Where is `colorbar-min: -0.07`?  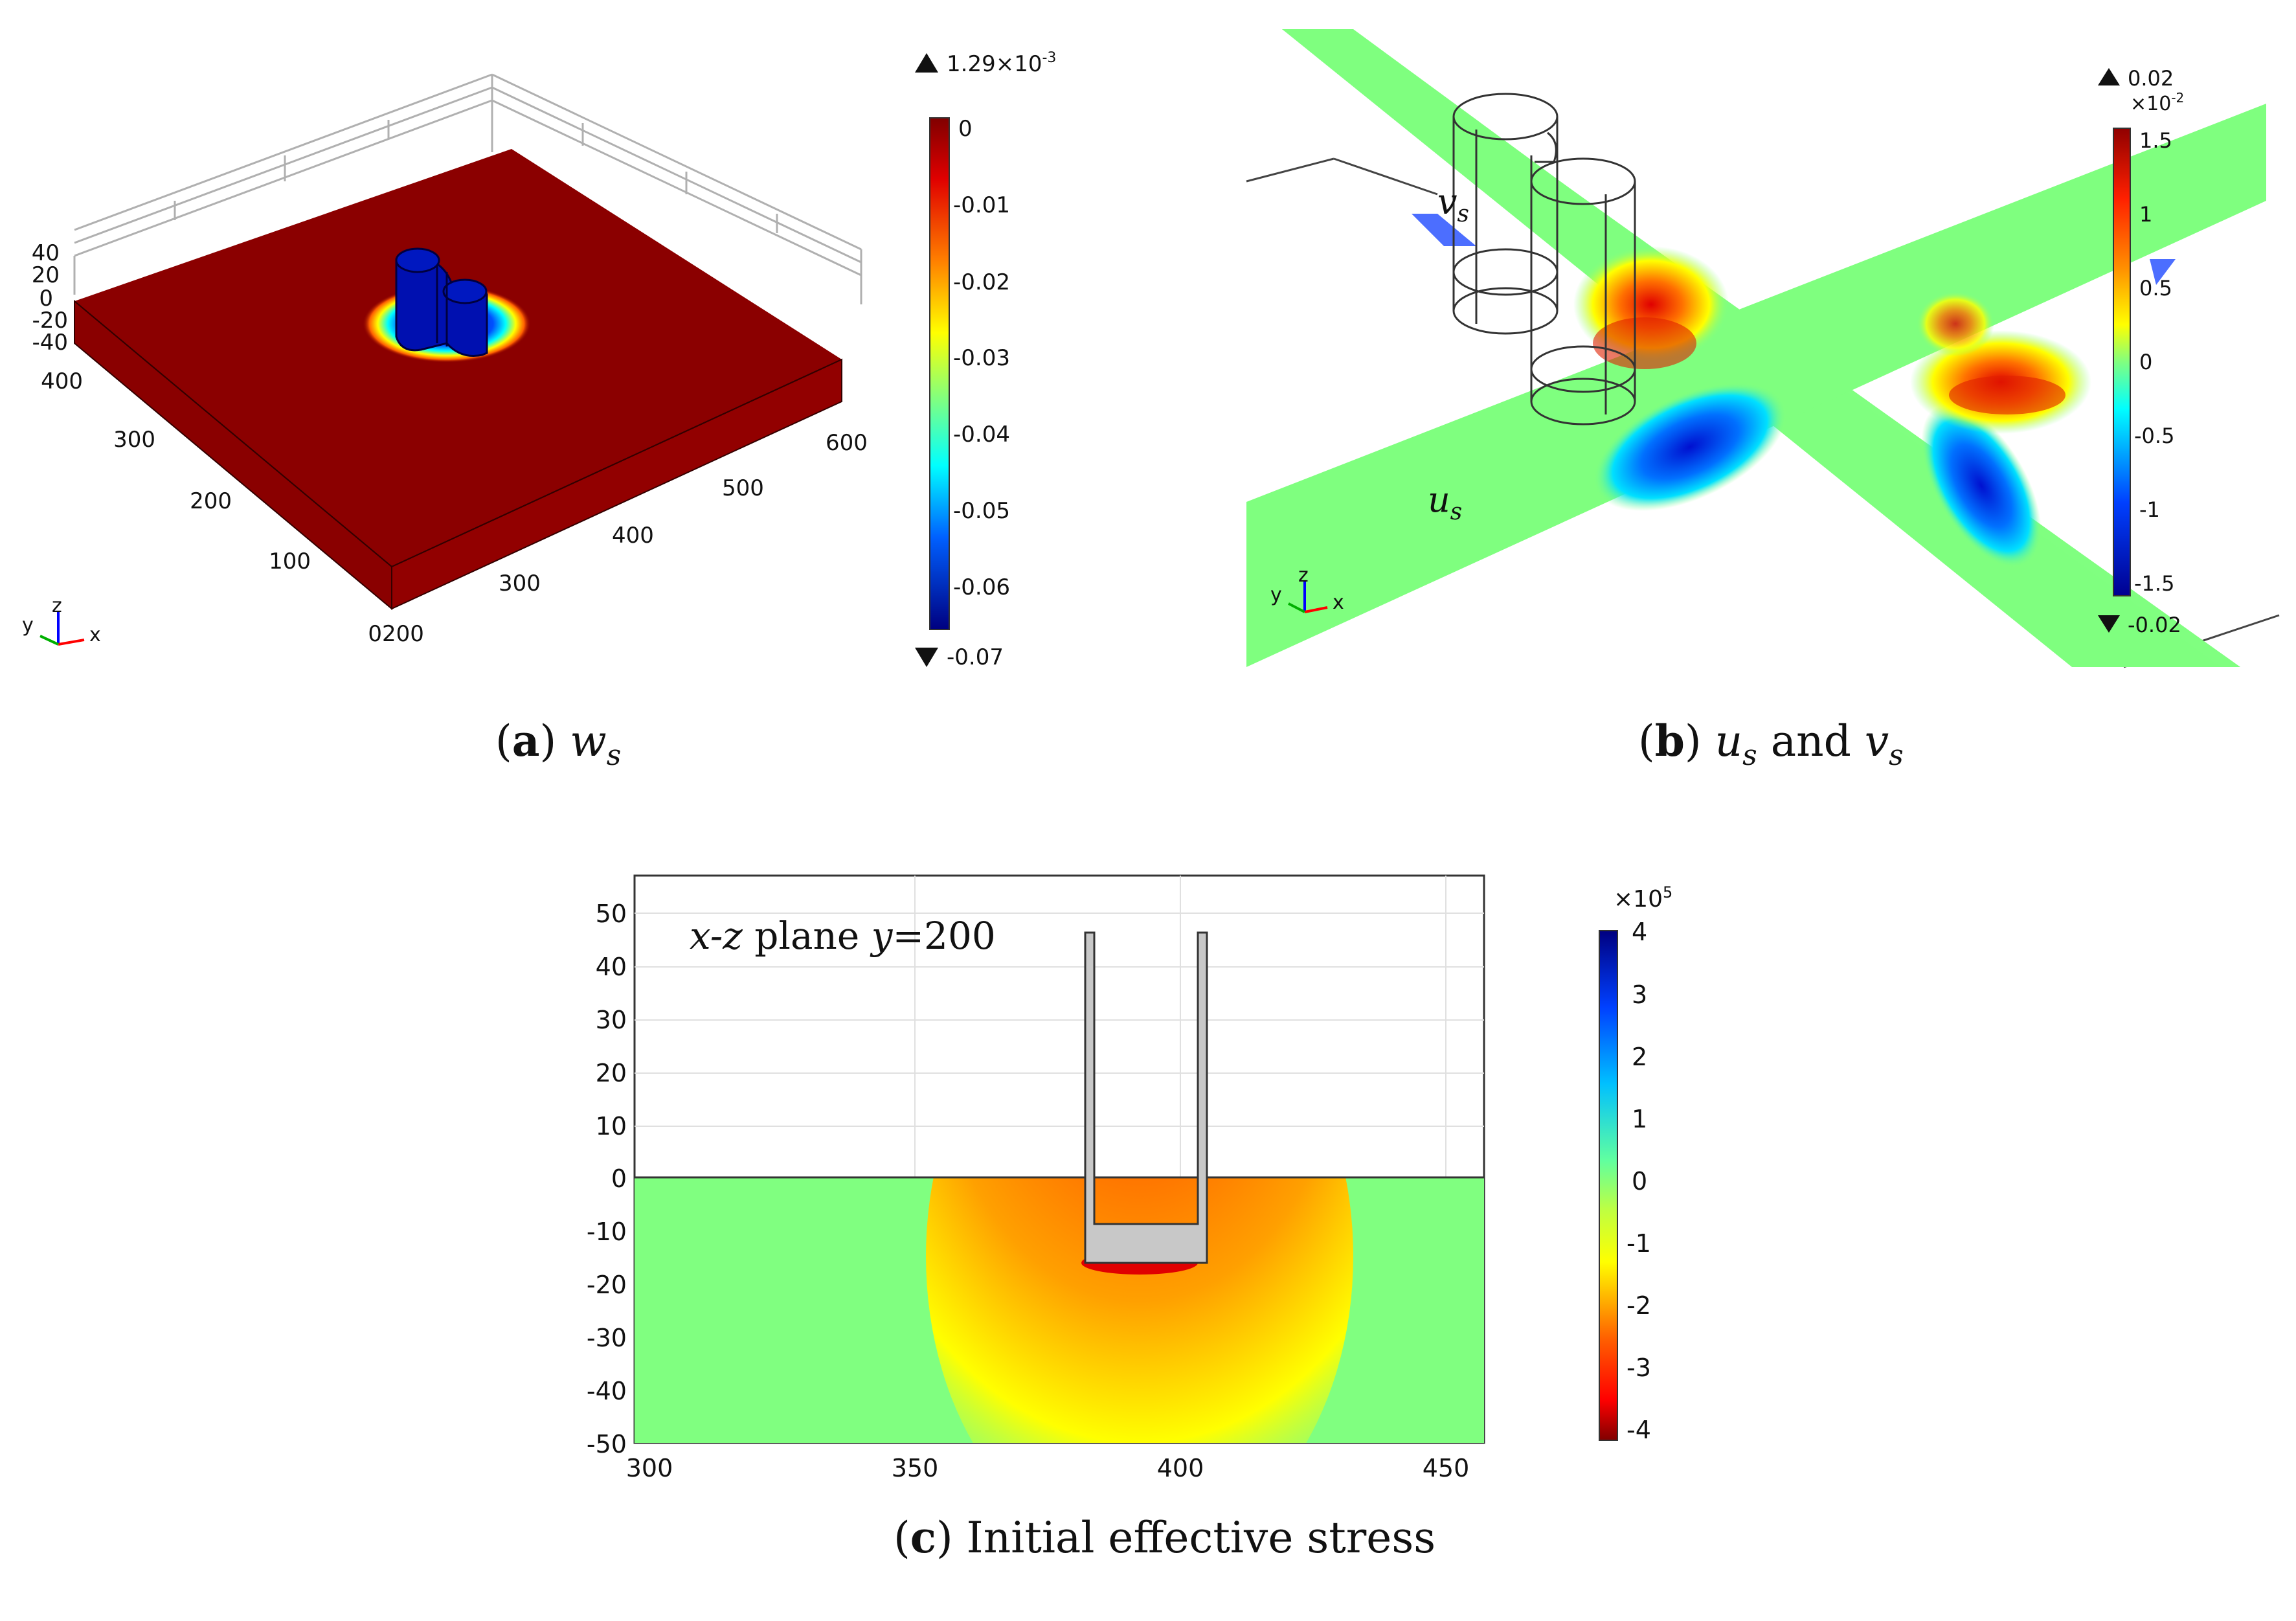
colorbar-min: -0.07 is located at coordinates (975, 657).